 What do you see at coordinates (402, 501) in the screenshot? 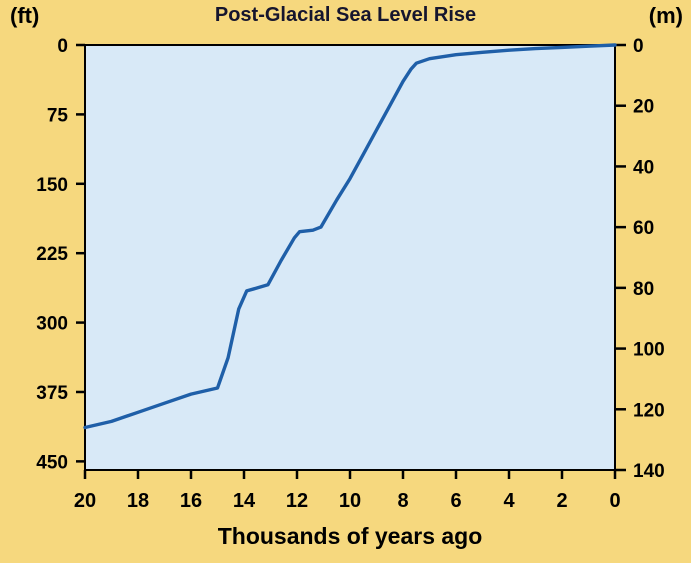
I see `x-axis-tick-label: 8` at bounding box center [402, 501].